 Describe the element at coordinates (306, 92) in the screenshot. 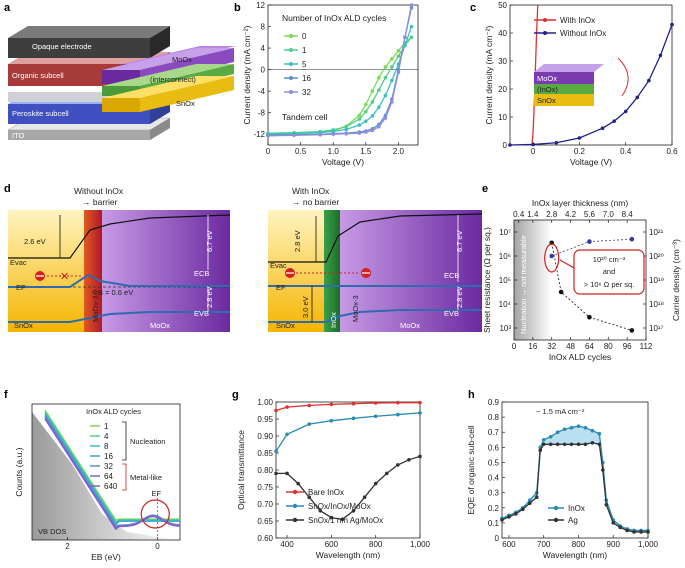

I see `b-legend-label: 32` at that location.